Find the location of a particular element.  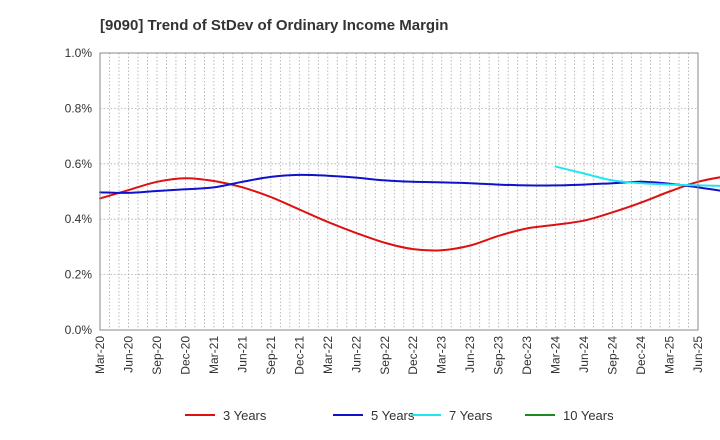

x-tick-label: Dec-20 is located at coordinates (185, 355).